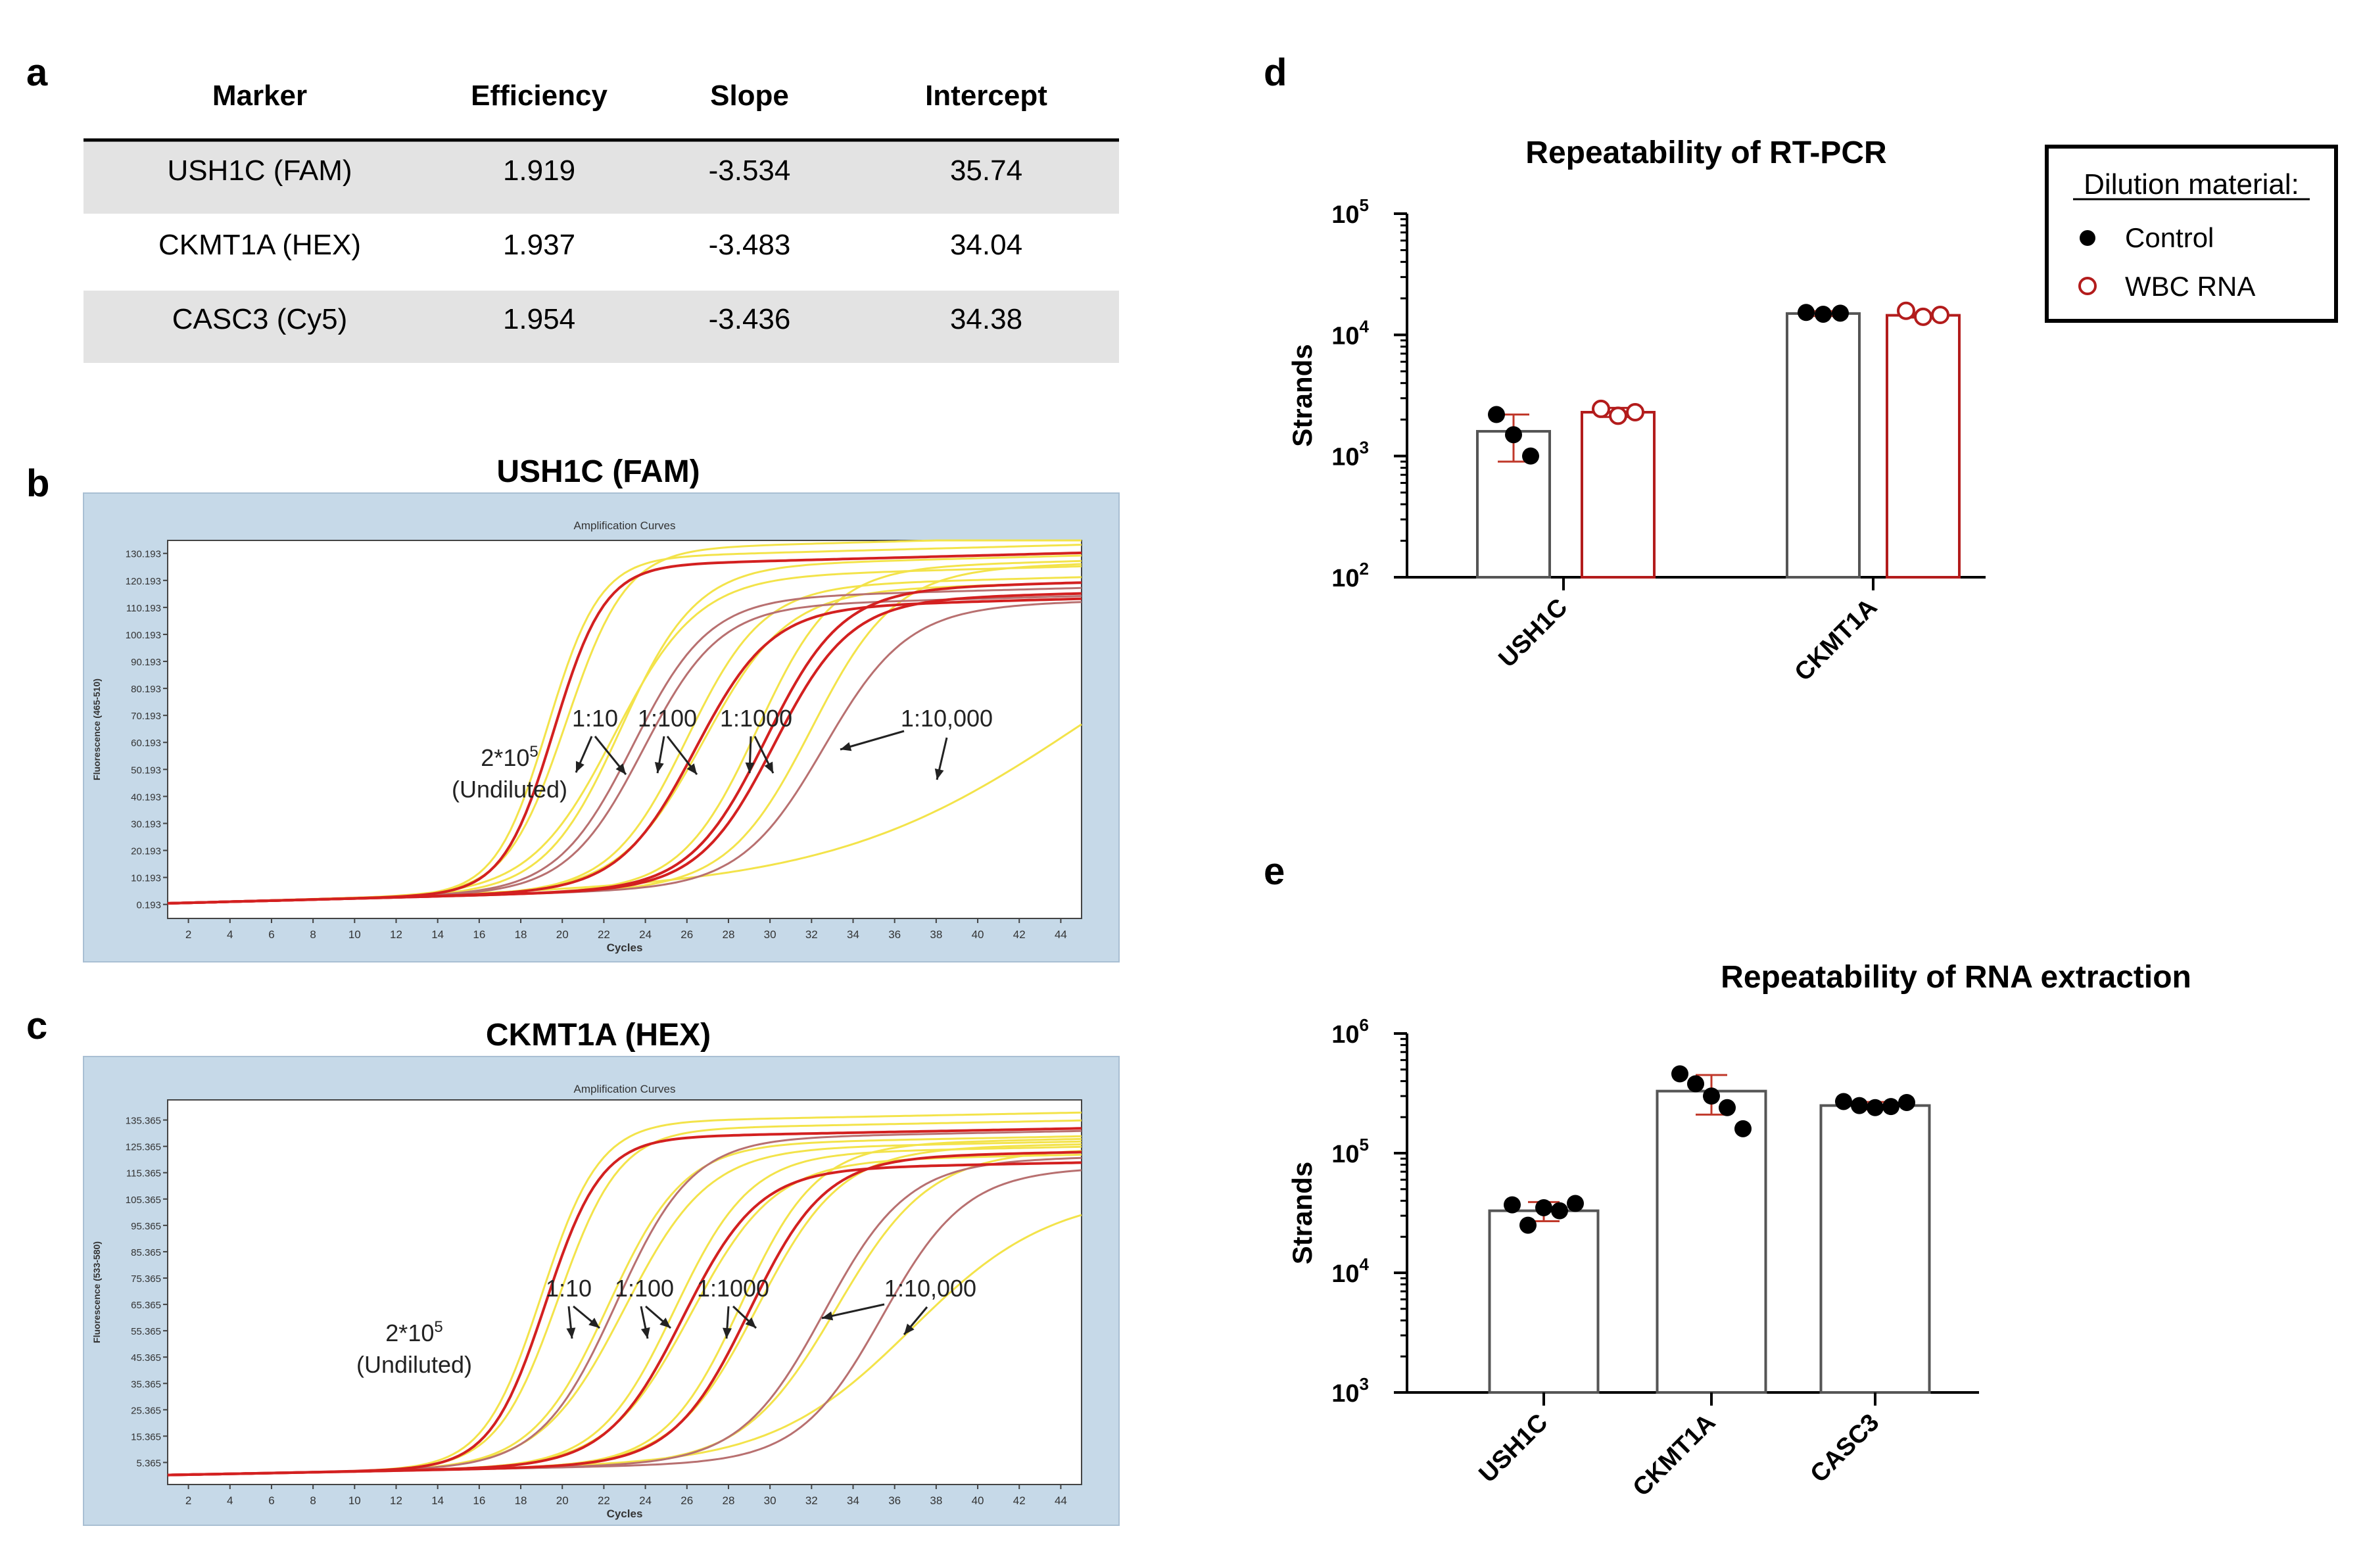 The width and height of the screenshot is (2363, 1568). Describe the element at coordinates (143, 1121) in the screenshot. I see `y-tick-label: 135.365` at that location.